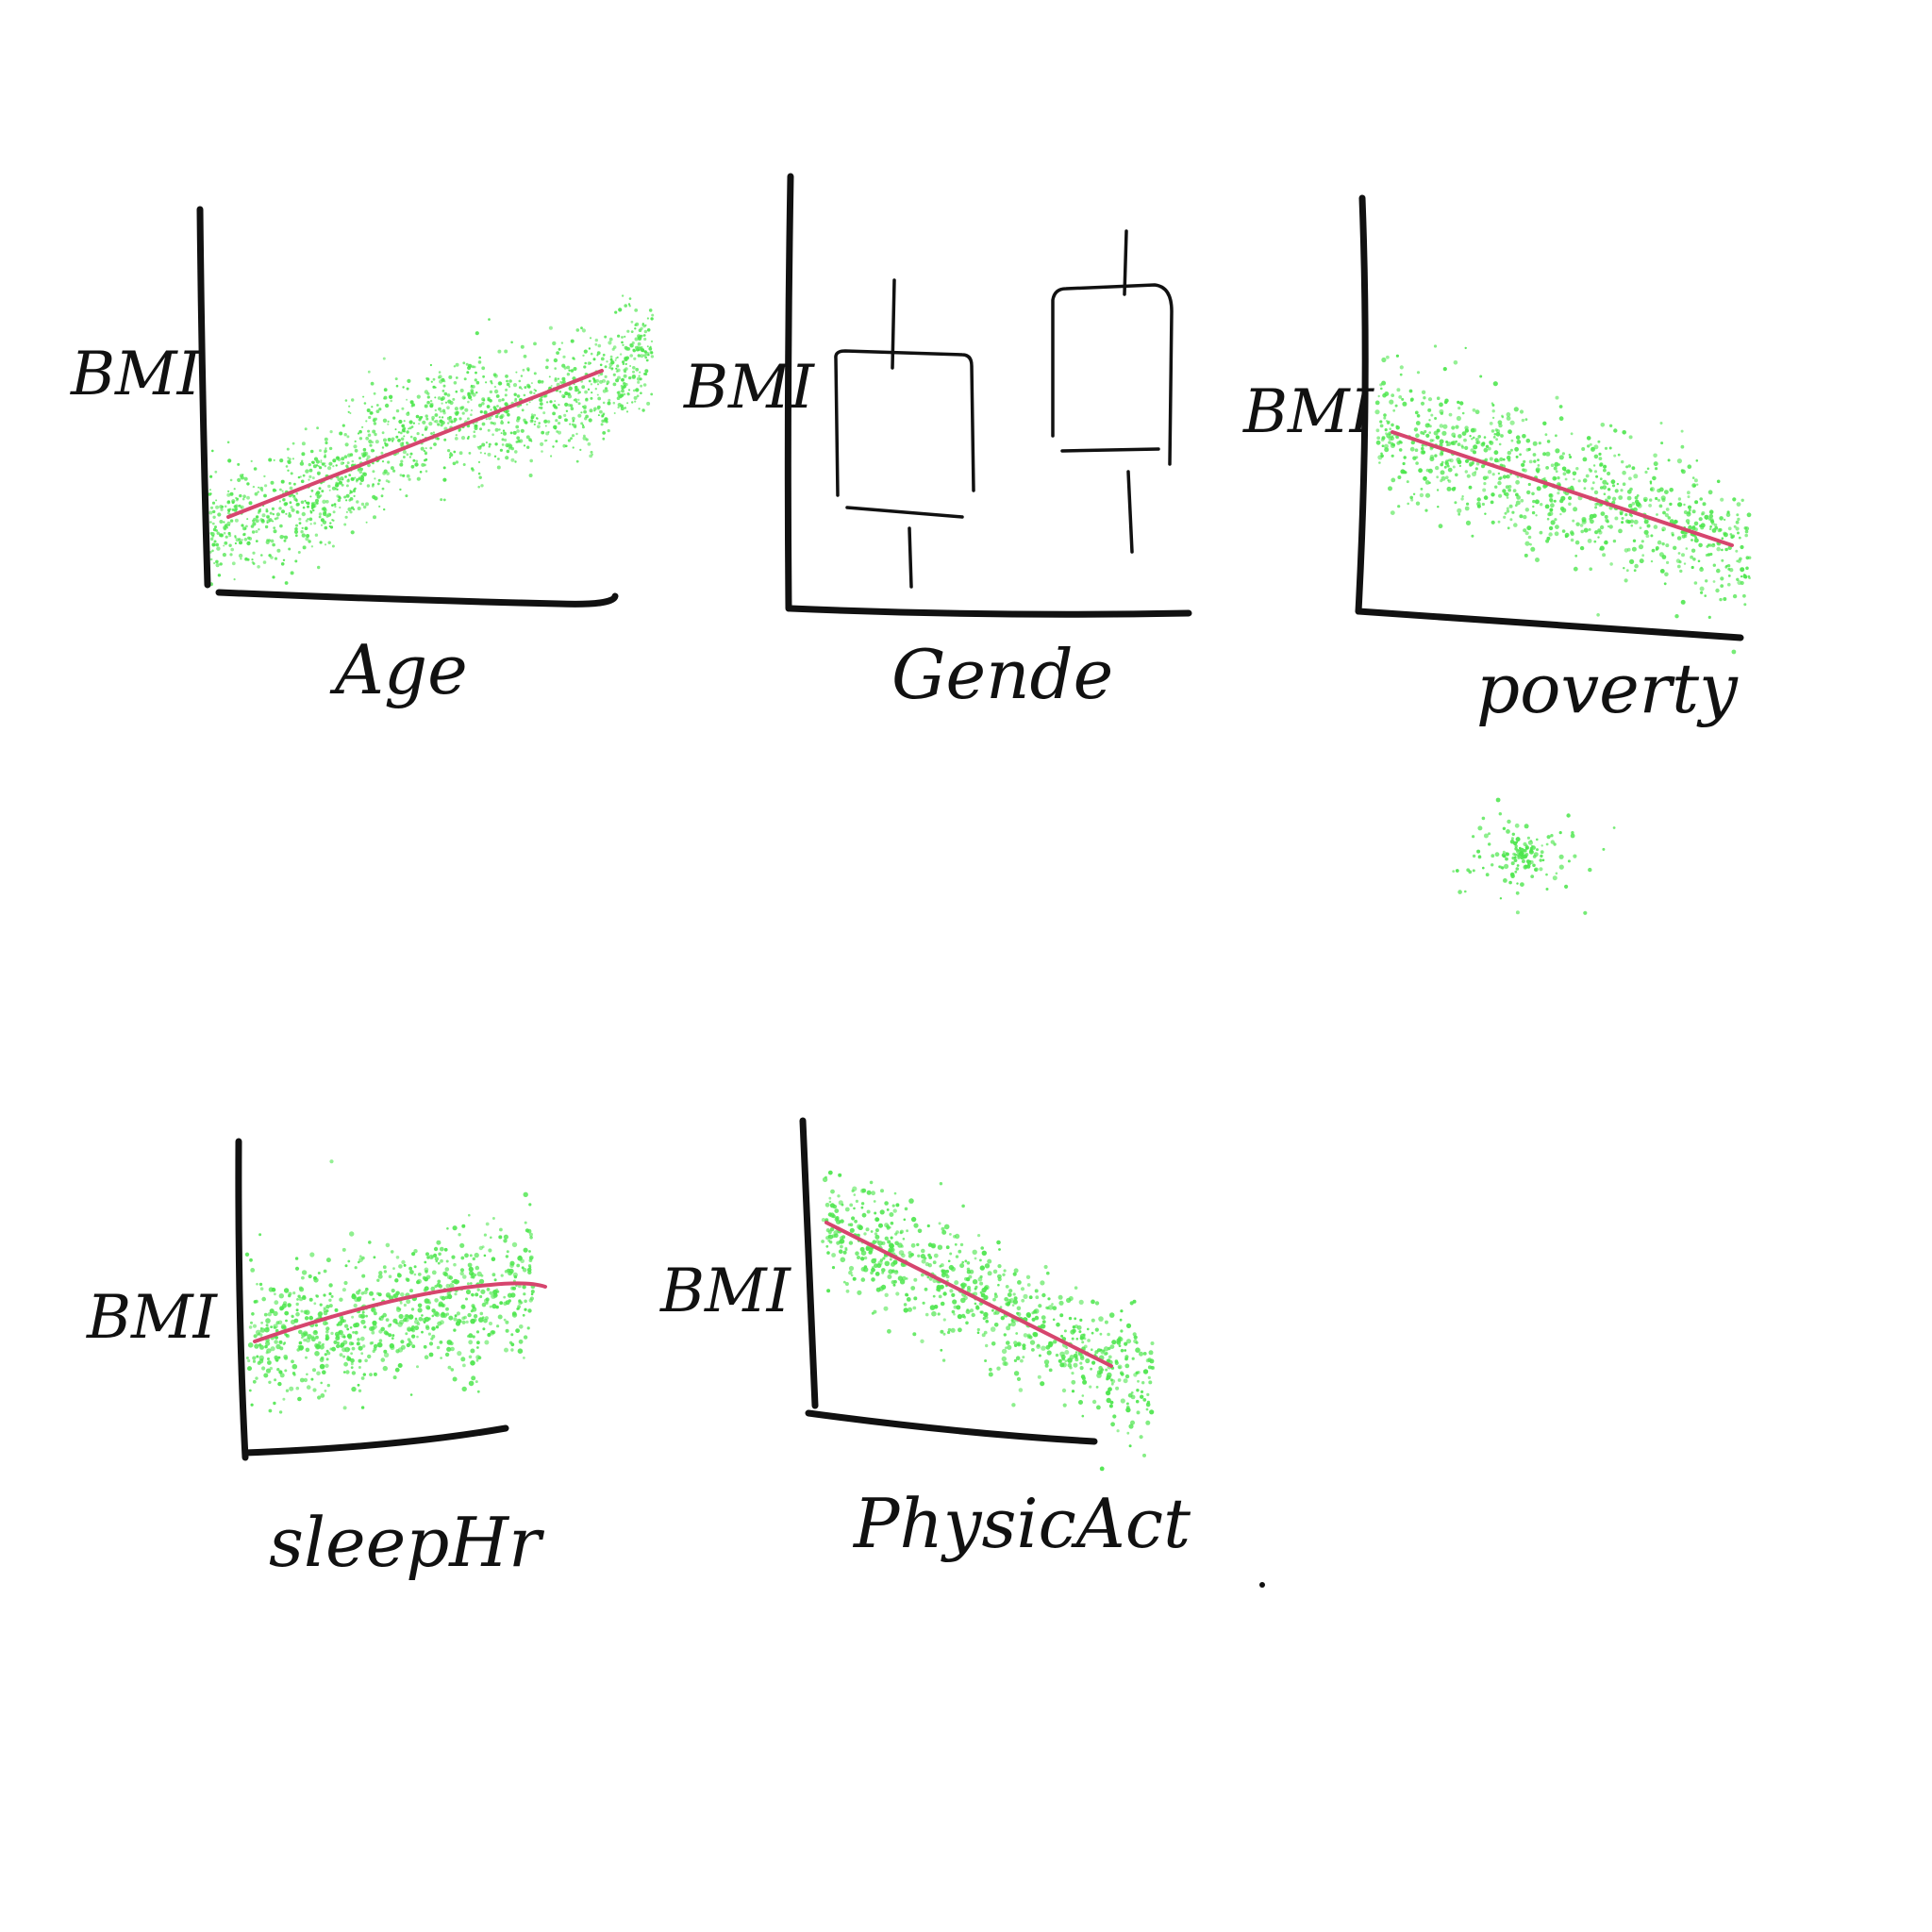  Describe the element at coordinates (1513, 876) in the screenshot. I see `stray-point` at that location.